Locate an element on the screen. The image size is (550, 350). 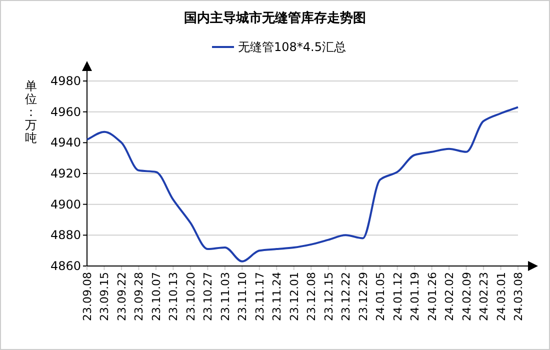
x-tick-label: 23.11.03 is located at coordinates (225, 296).